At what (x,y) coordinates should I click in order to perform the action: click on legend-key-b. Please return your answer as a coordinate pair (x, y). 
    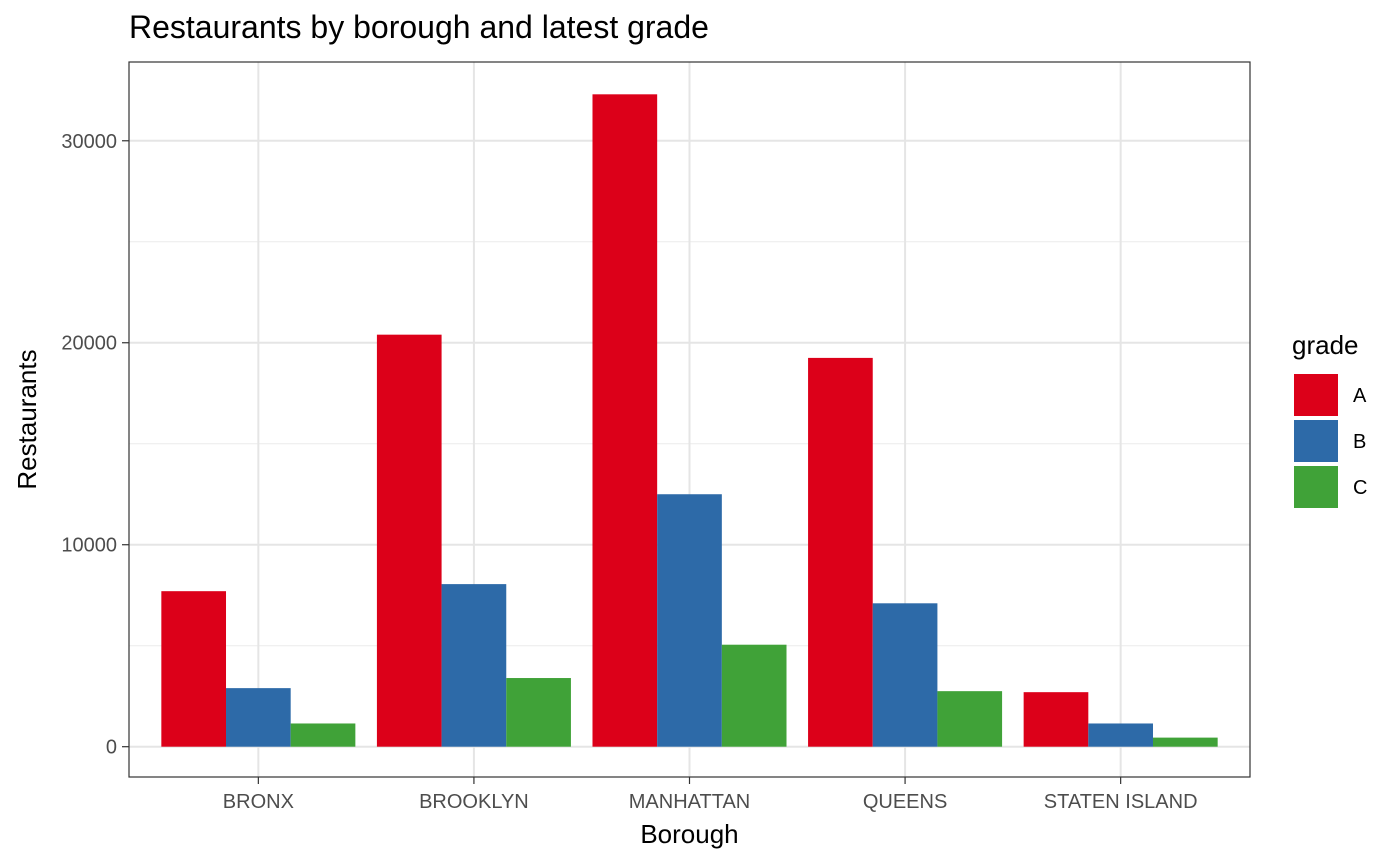
    Looking at the image, I should click on (1316, 441).